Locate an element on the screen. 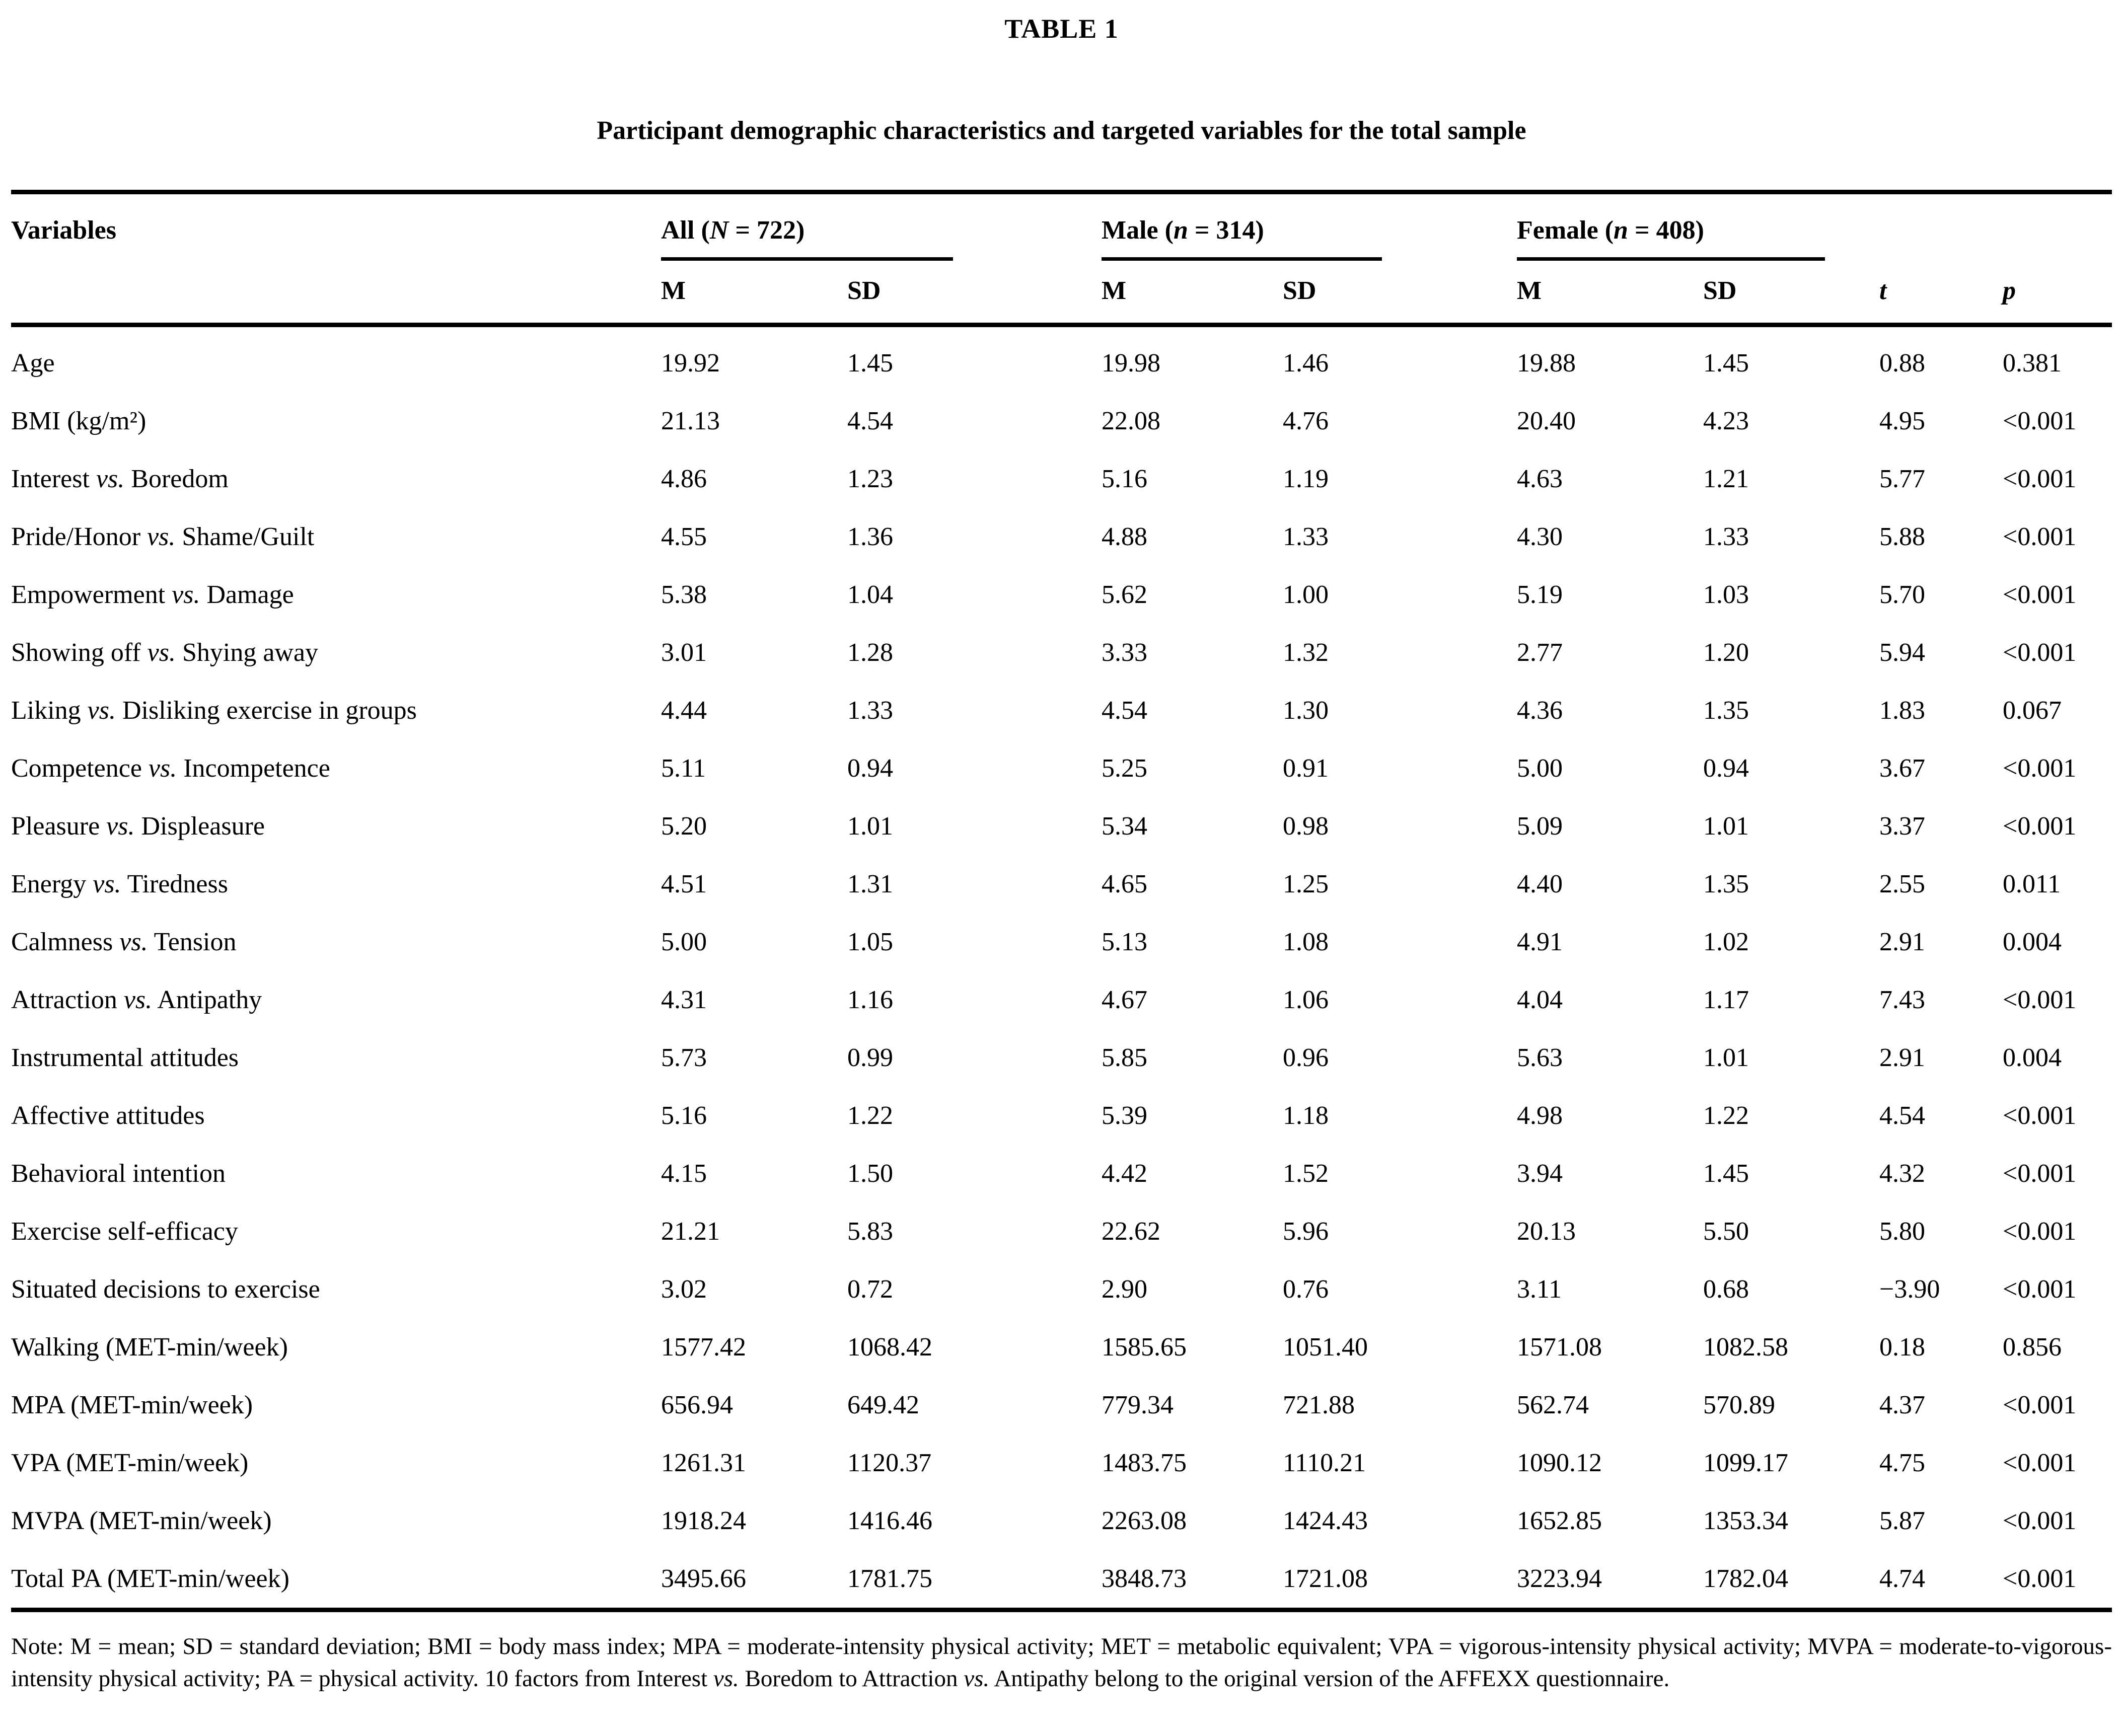  cell-value: 0.96 is located at coordinates (1306, 1057).